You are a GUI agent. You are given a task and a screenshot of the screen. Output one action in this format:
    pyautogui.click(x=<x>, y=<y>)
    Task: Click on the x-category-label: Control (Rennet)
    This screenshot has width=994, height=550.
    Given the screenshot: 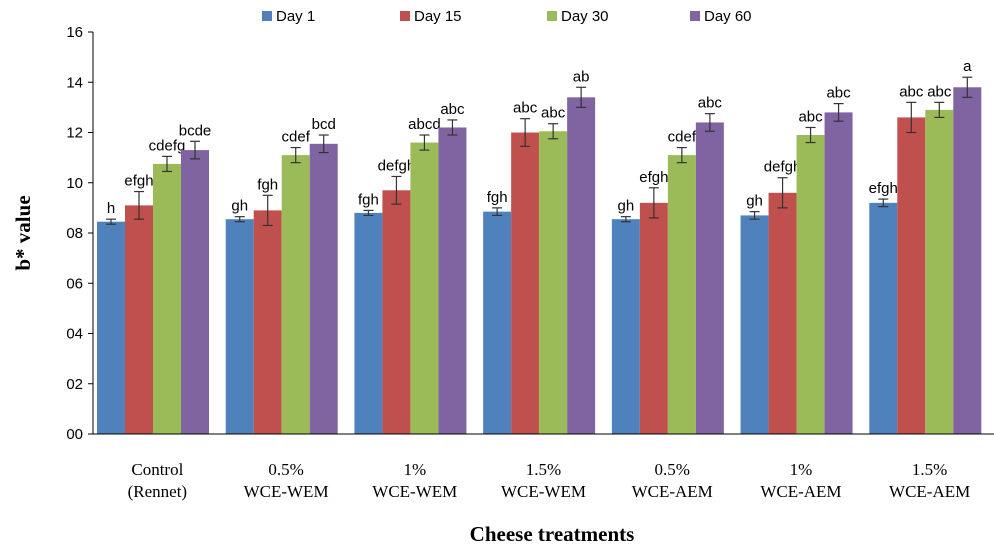 What is the action you would take?
    pyautogui.click(x=157, y=480)
    